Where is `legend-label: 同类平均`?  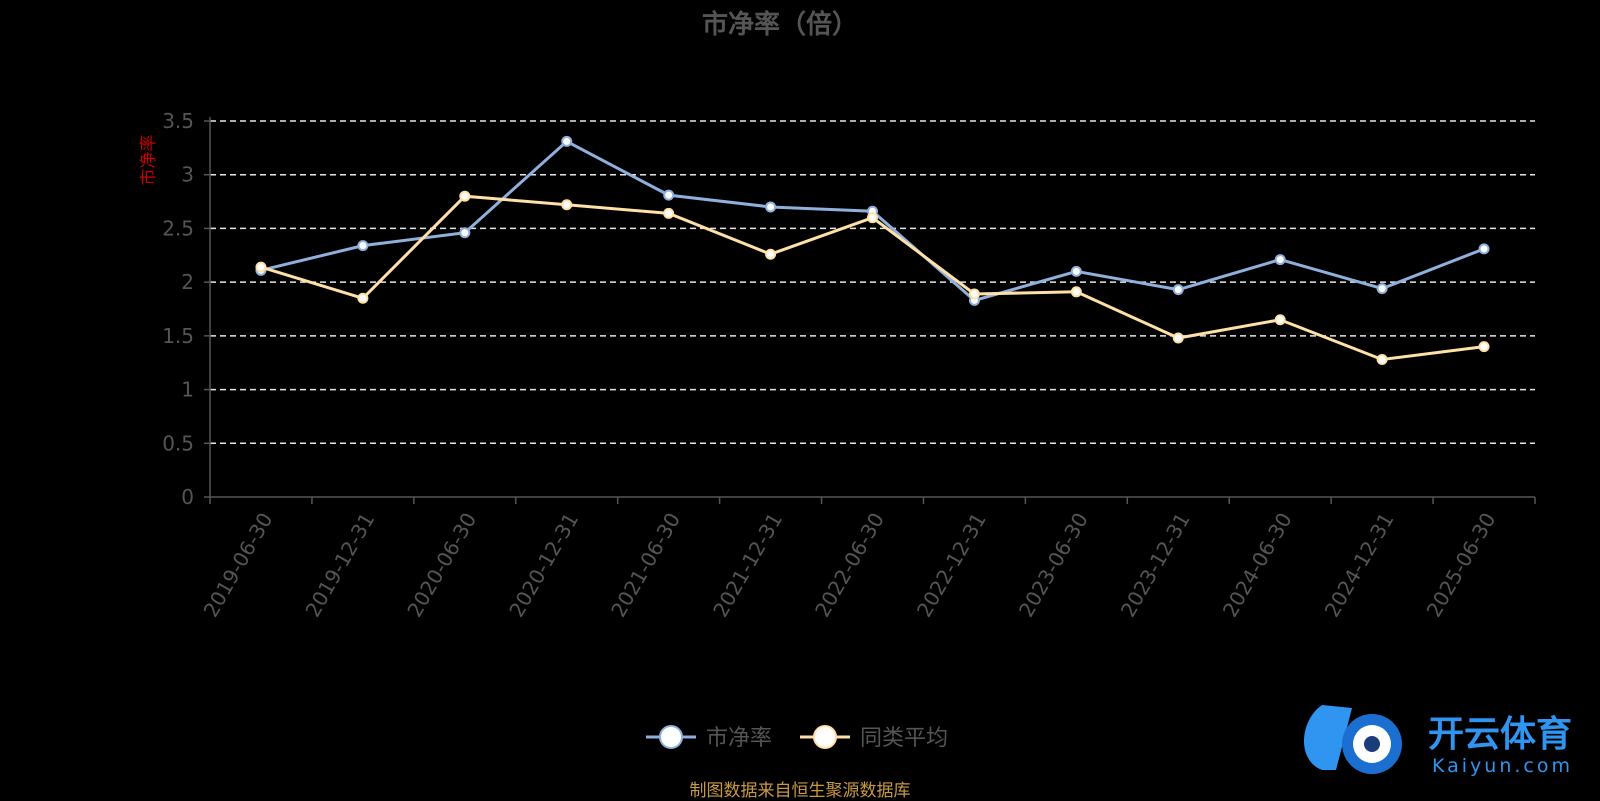
legend-label: 同类平均 is located at coordinates (904, 738).